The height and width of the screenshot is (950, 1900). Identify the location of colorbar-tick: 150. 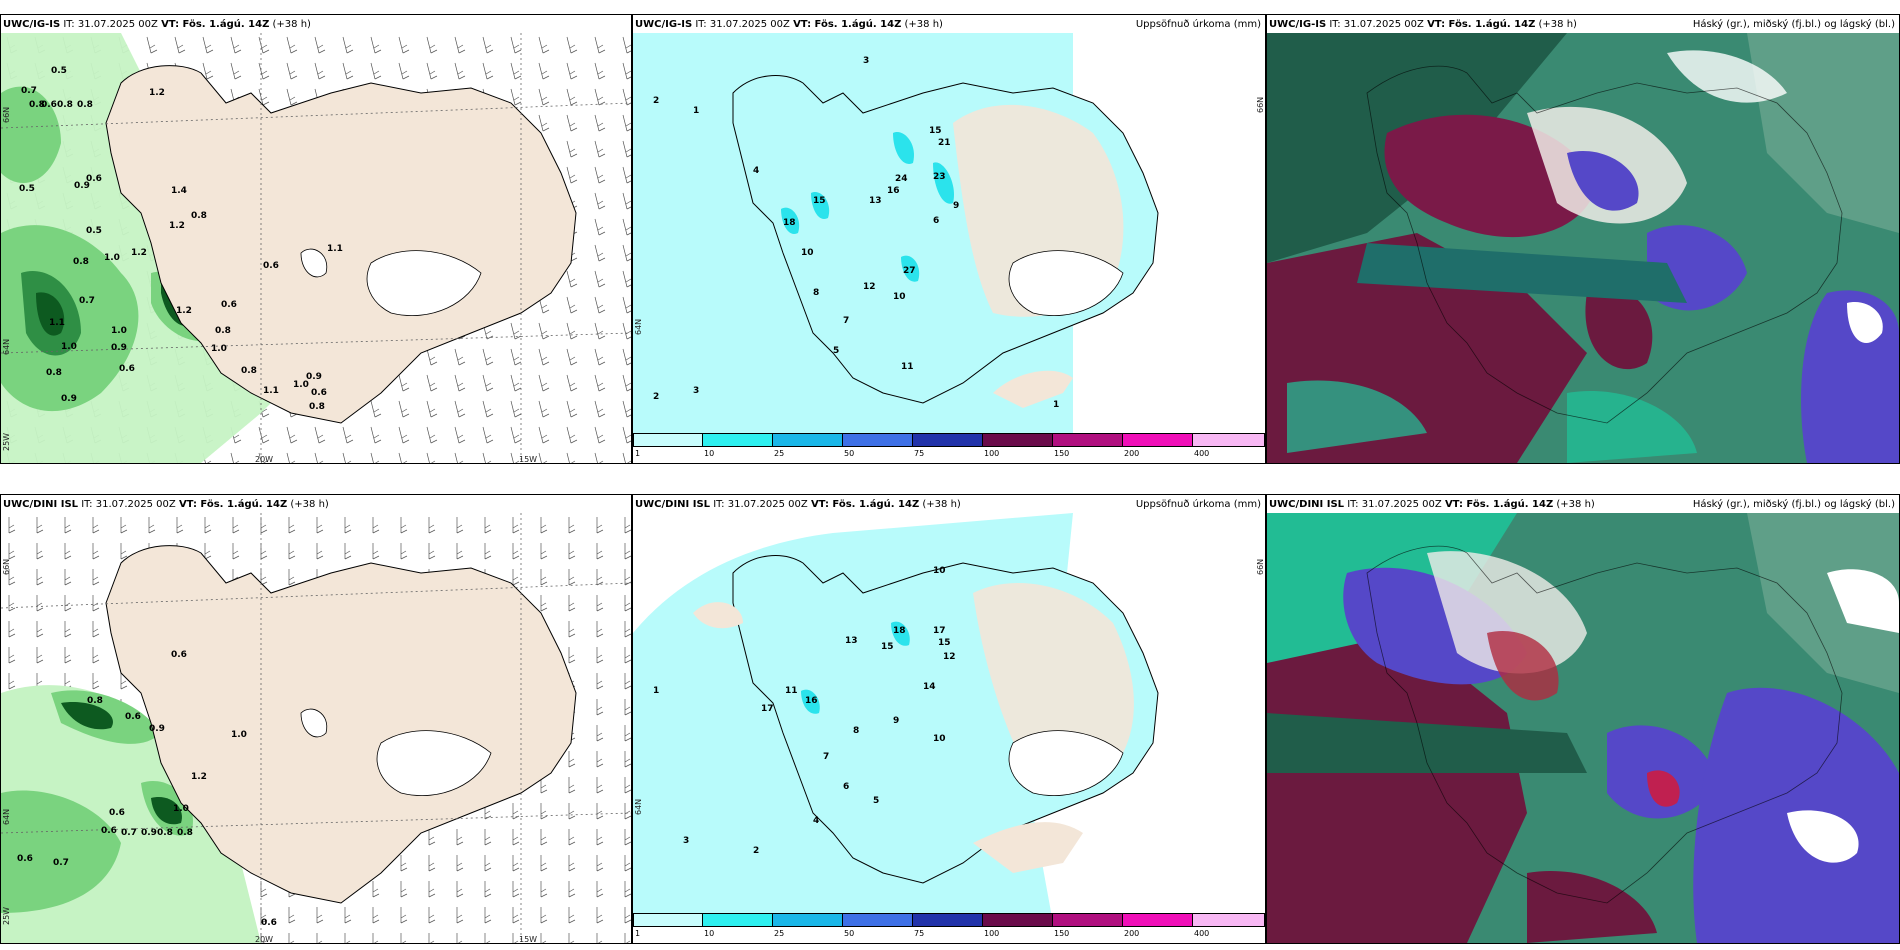
(1062, 453).